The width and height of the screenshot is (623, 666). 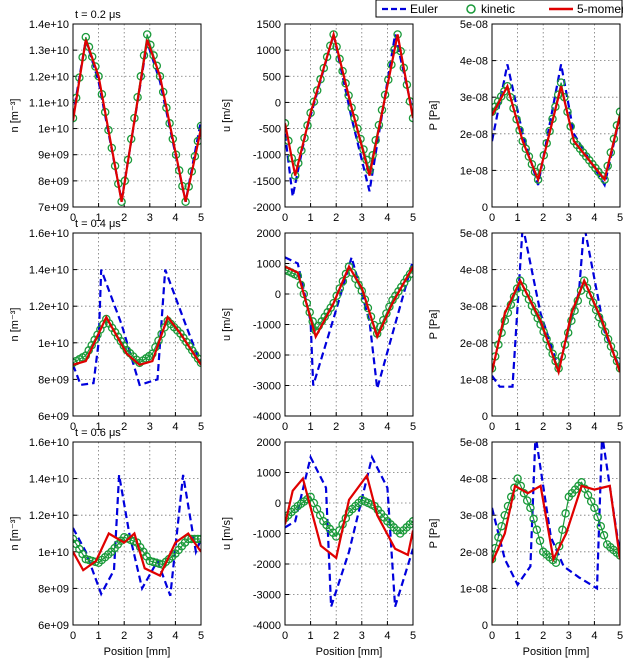 I want to click on panel-5: 0 1 2 3 4 5 0 1e-08 2e-08 3e-08 4e-08 5e-08 P [Pa], so click(x=525, y=330).